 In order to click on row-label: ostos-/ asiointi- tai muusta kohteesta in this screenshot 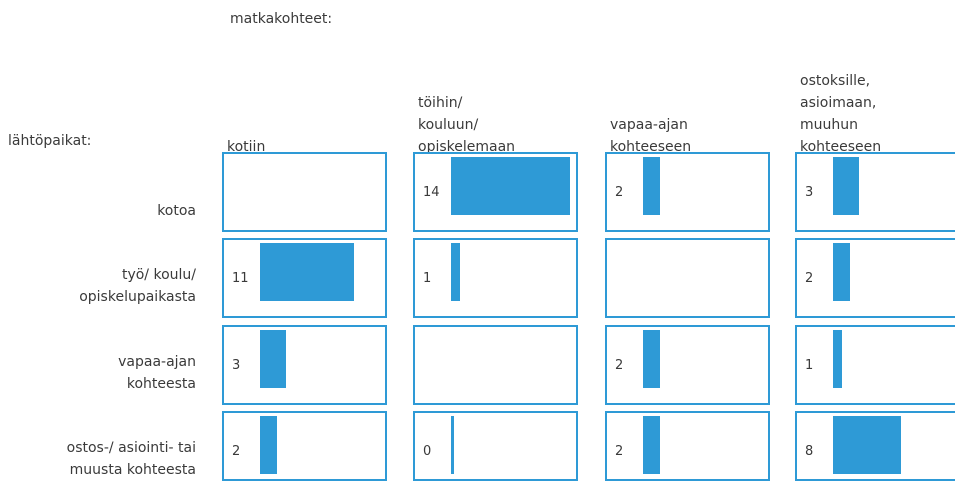, I will do `click(131, 459)`.